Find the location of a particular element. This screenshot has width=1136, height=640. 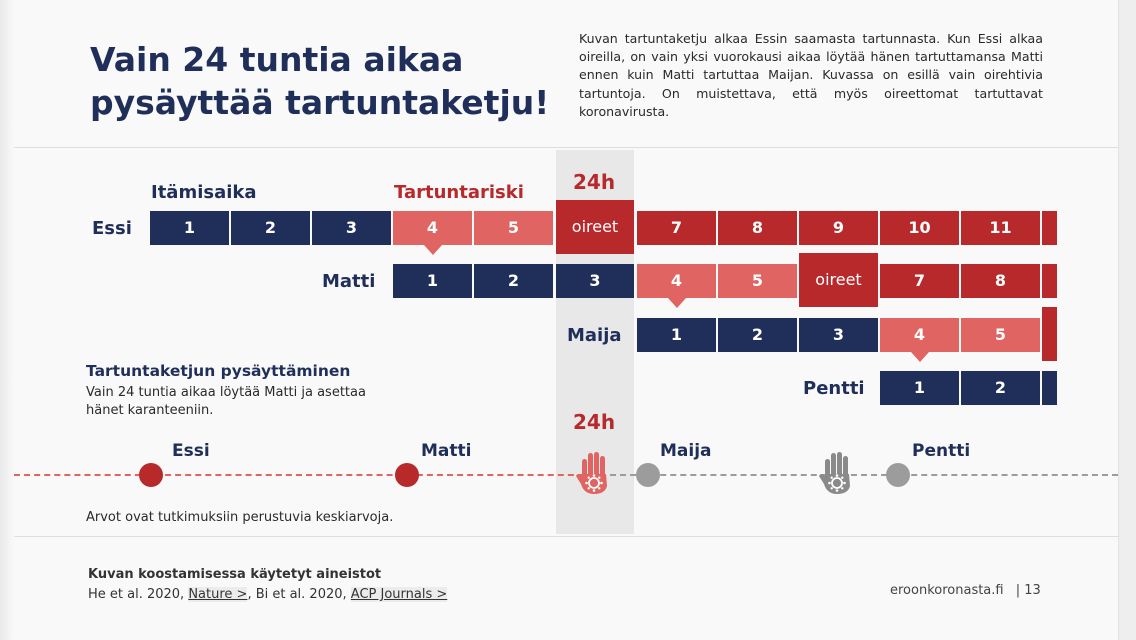

matti-day-cell: 5 is located at coordinates (757, 281).